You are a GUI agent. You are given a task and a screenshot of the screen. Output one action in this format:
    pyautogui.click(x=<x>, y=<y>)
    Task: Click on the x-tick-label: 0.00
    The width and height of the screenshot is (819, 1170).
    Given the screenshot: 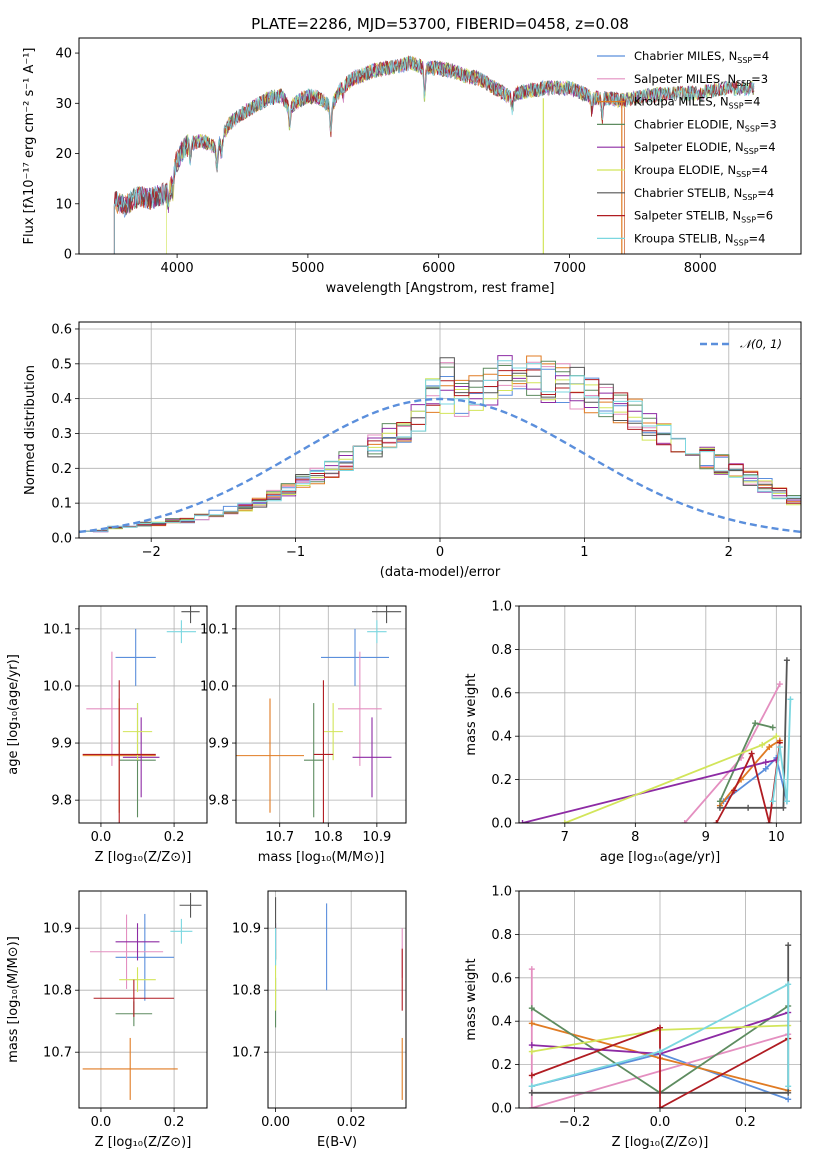 What is the action you would take?
    pyautogui.click(x=275, y=1122)
    